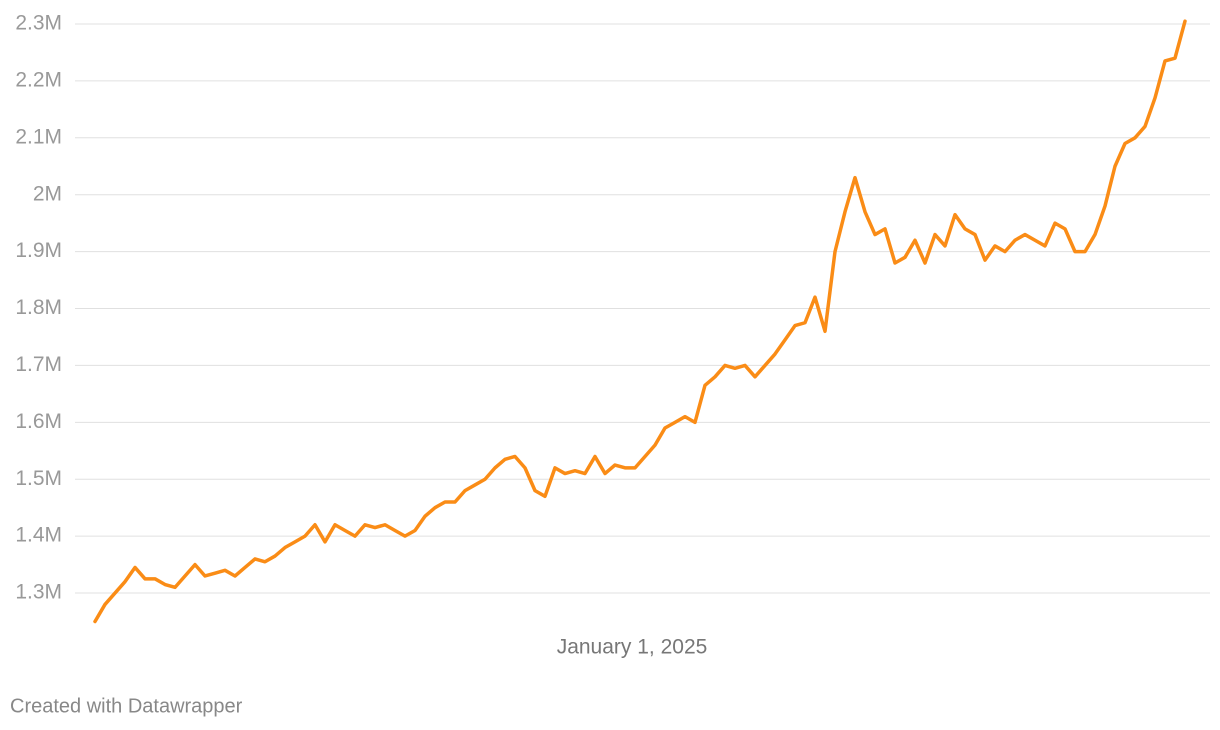 The width and height of the screenshot is (1220, 730). I want to click on y-tick-label: 1.3M, so click(38, 592).